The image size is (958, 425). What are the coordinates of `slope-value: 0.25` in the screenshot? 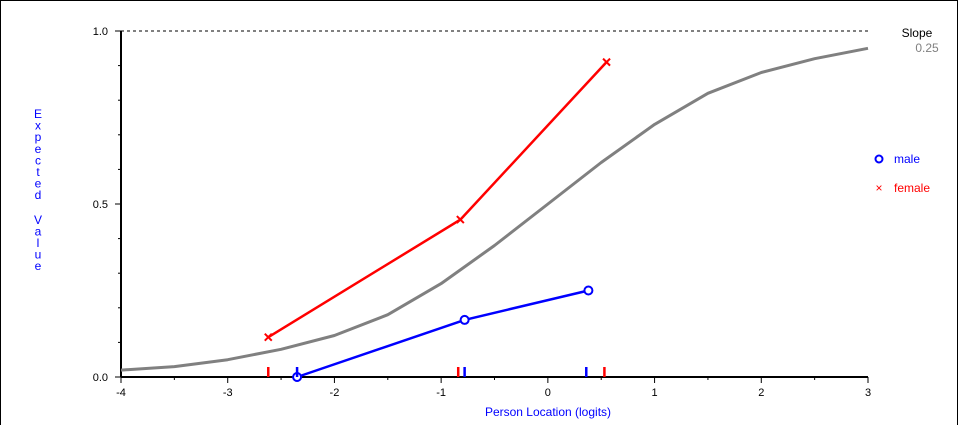 It's located at (927, 48).